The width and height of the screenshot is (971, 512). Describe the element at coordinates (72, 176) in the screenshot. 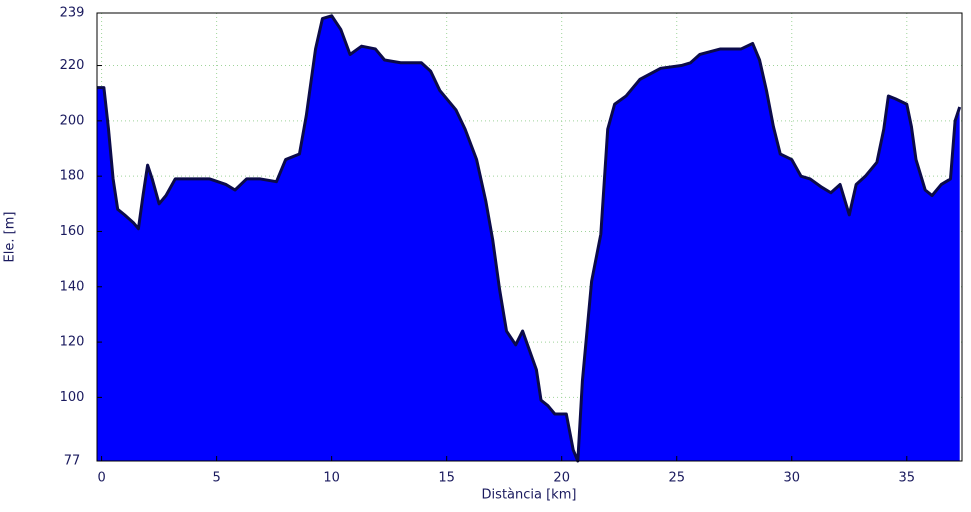

I see `y-tick-label: 180` at that location.